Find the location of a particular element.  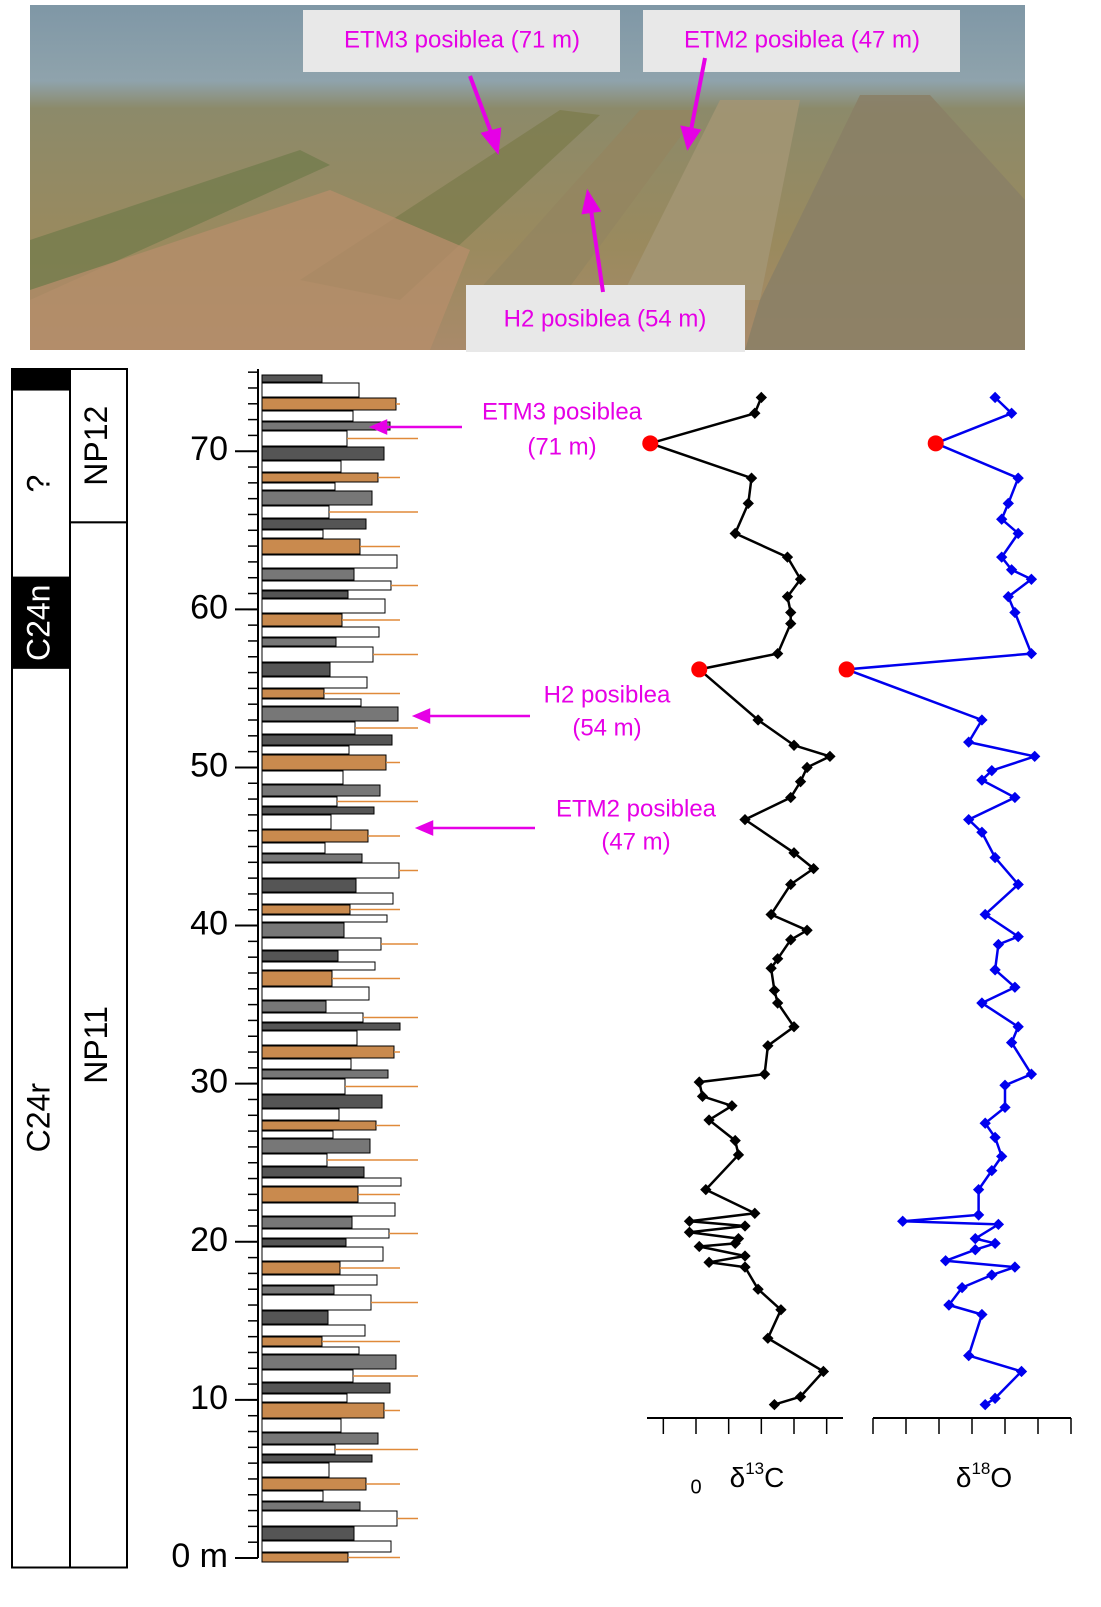

y-tick-label: 60 is located at coordinates (209, 607).